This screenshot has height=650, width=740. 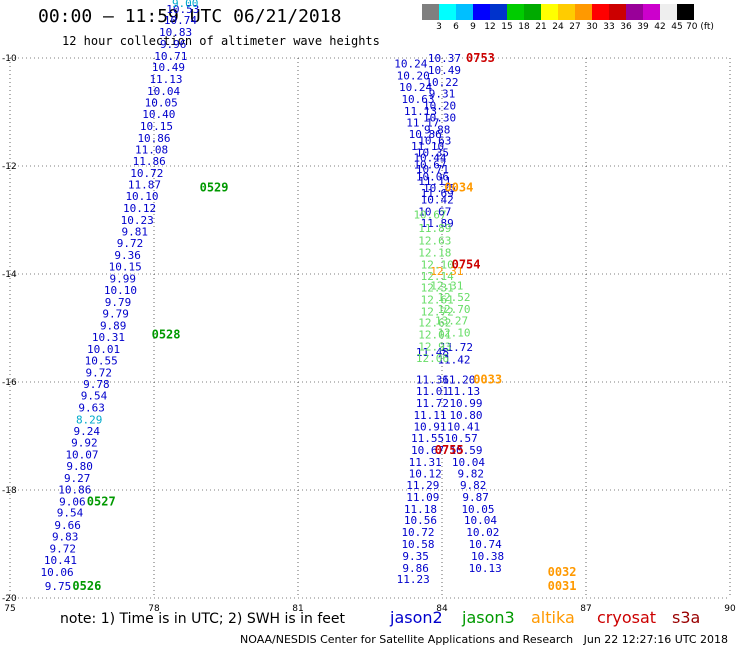 I want to click on pass-time-label: 0528, so click(x=166, y=334).